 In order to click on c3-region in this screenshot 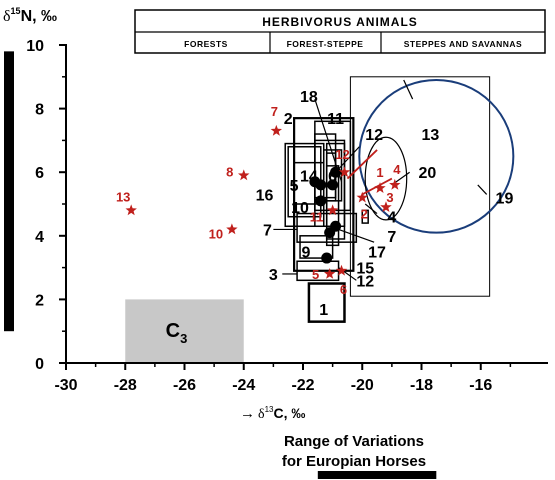, I will do `click(184, 331)`.